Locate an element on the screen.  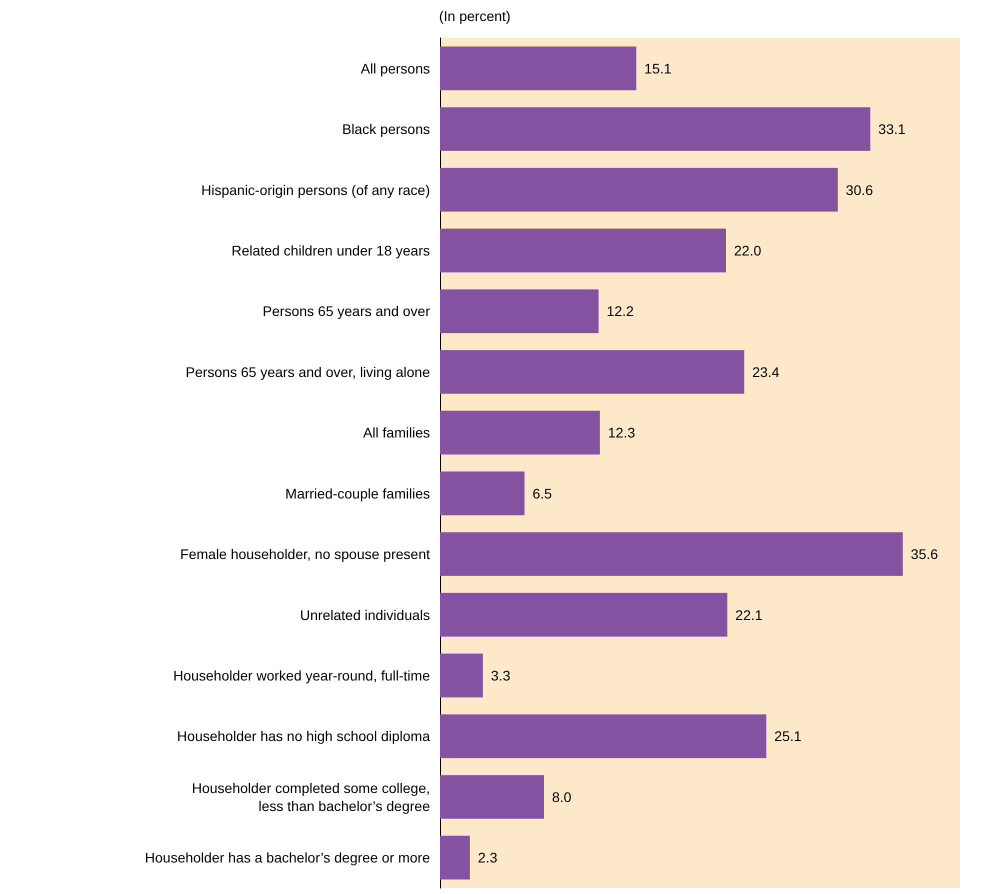
y-tick-label: Female householder, no spouse present is located at coordinates (305, 554).